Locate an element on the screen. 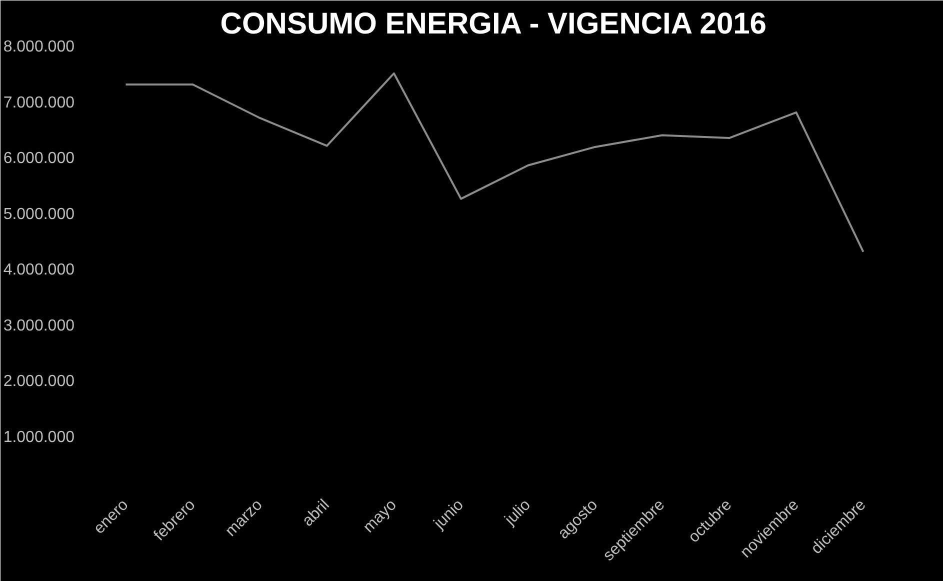  y-tick-label: 2.000.000 is located at coordinates (39, 381).